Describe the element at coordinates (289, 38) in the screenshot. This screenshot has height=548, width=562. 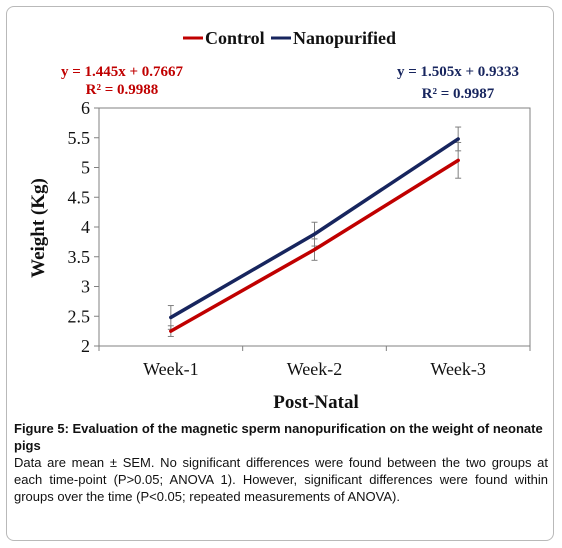
I see `legend: Control Nanopurified` at that location.